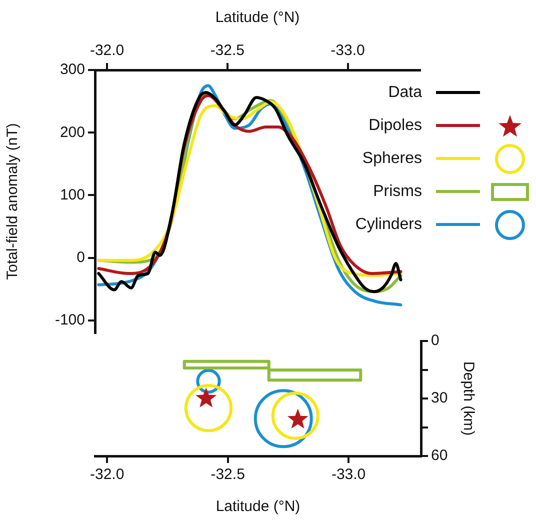 The width and height of the screenshot is (536, 520). Describe the element at coordinates (395, 125) in the screenshot. I see `legend-label: Dipoles` at that location.